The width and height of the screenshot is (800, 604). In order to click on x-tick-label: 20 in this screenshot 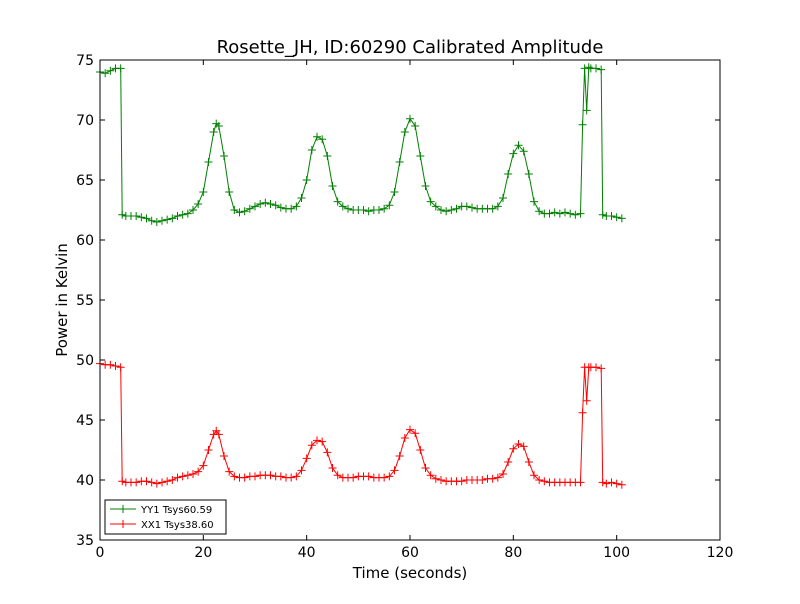, I will do `click(203, 553)`.